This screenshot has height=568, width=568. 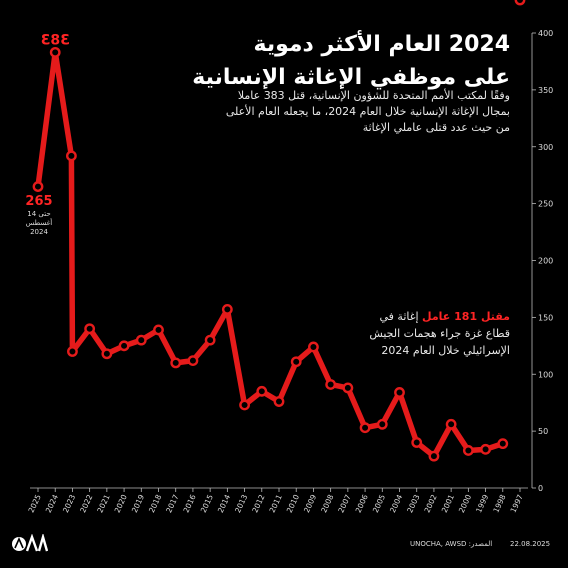 What do you see at coordinates (381, 44) in the screenshot?
I see `title-line-1: 2024 العام الأكثر دموية` at bounding box center [381, 44].